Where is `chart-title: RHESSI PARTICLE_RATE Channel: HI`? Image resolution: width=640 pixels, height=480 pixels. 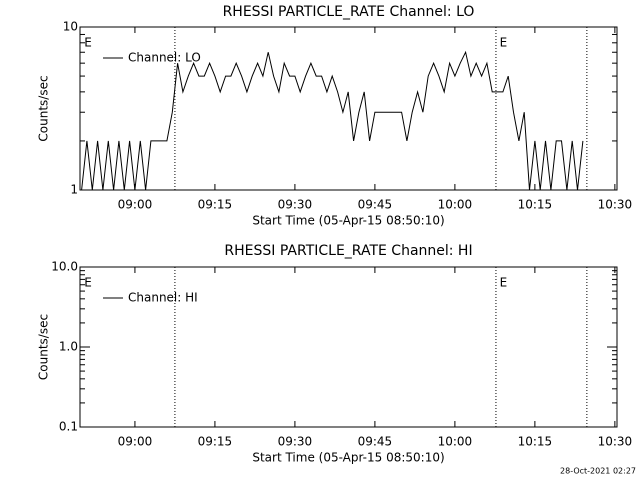
chart-title: RHESSI PARTICLE_RATE Channel: HI is located at coordinates (348, 251).